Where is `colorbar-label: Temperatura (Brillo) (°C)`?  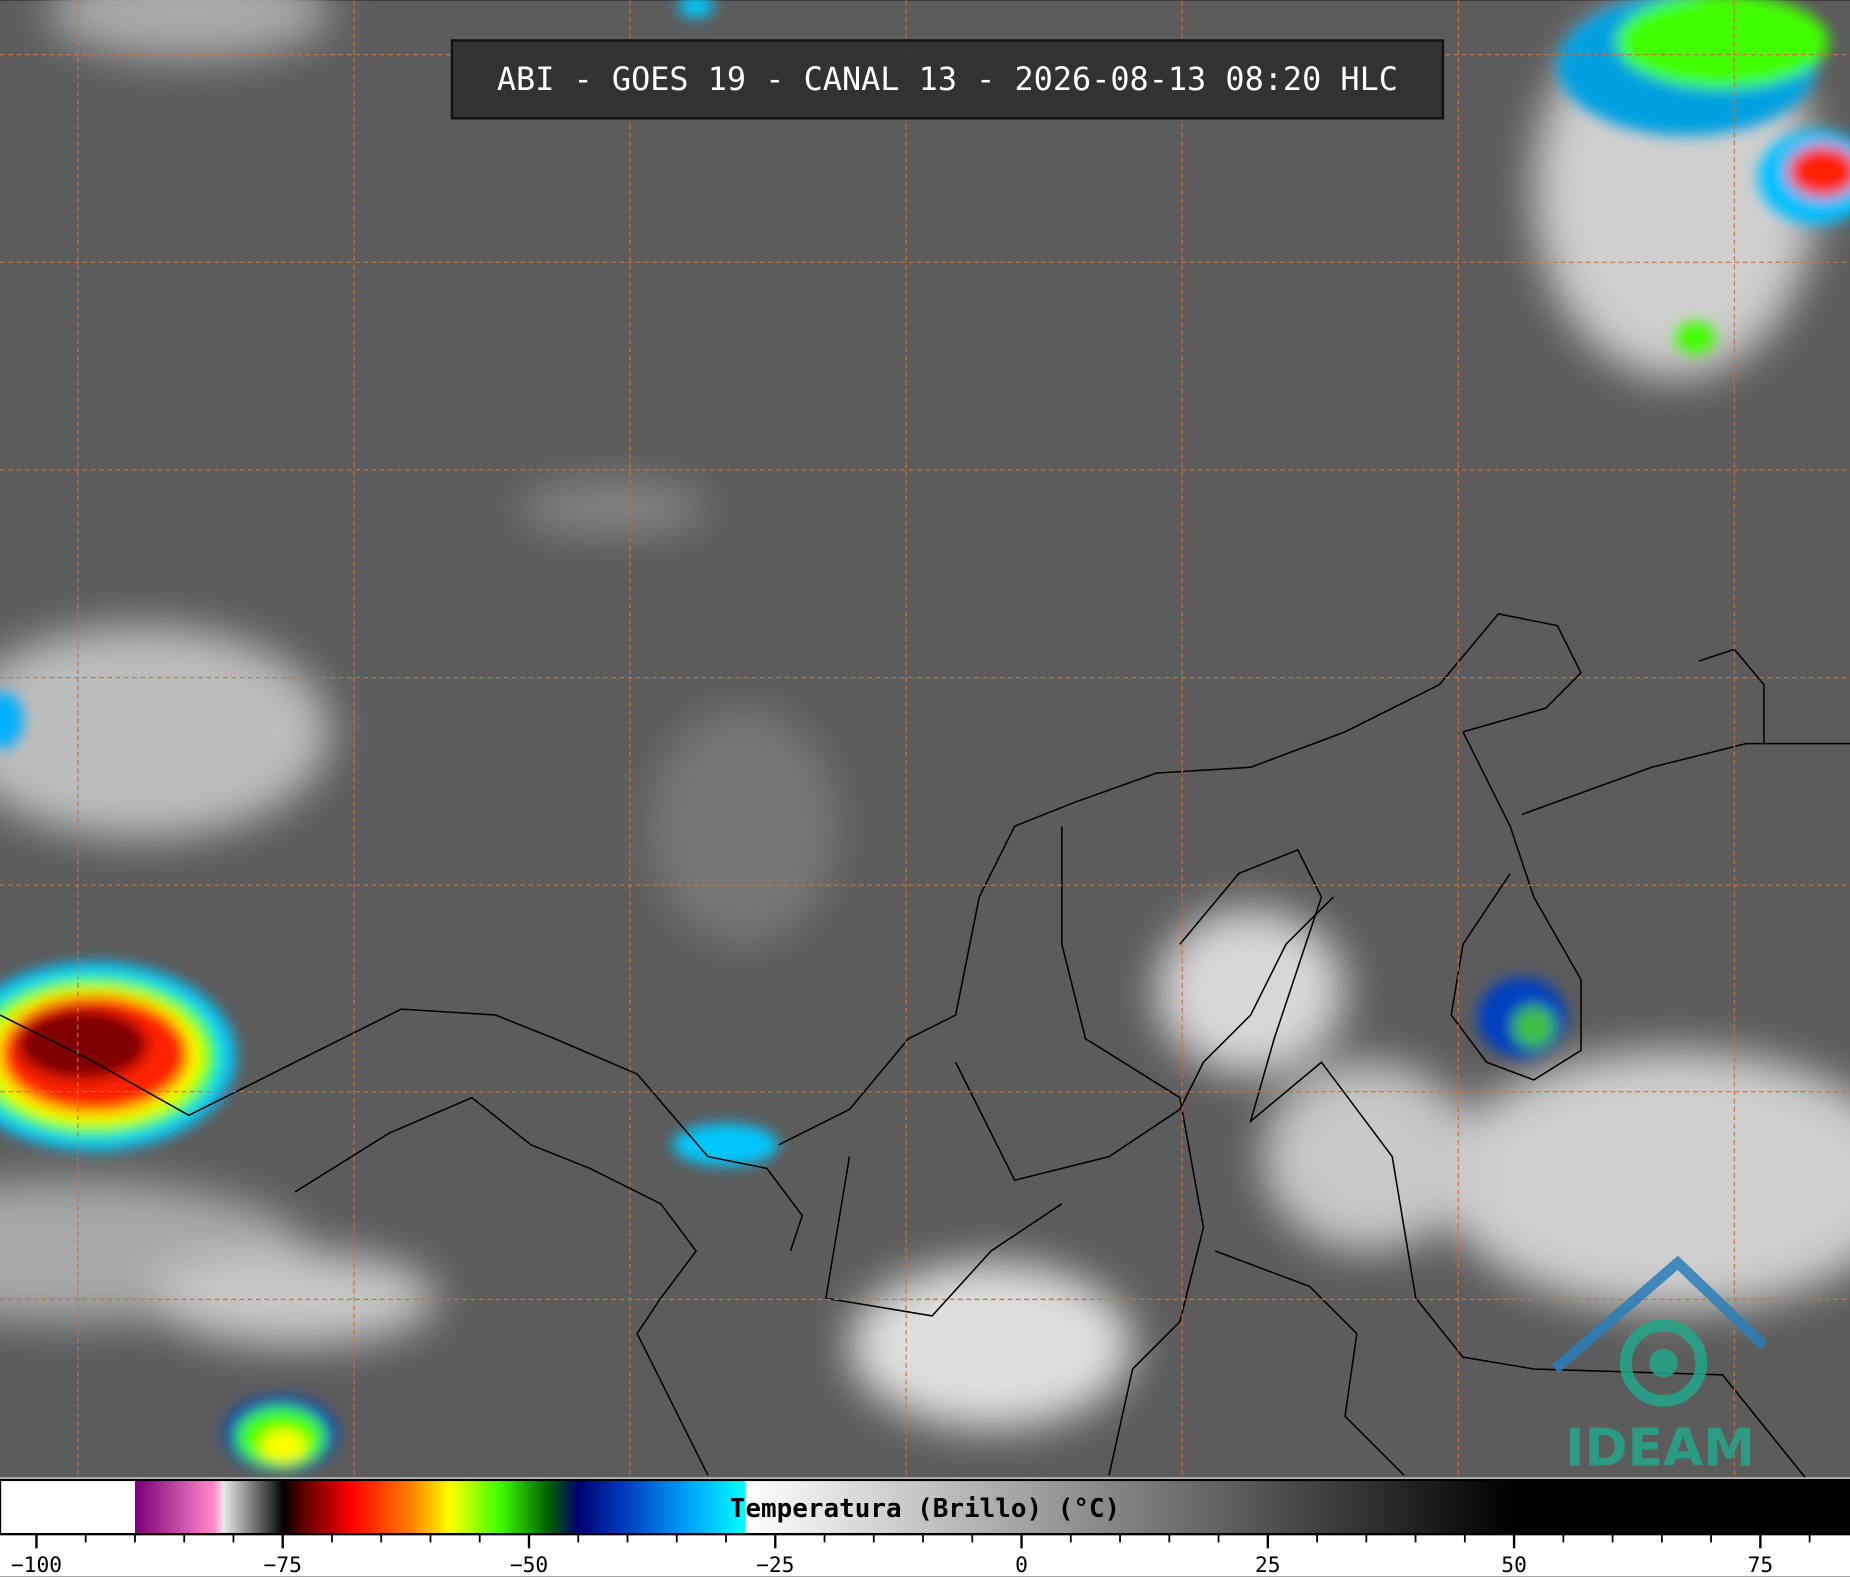 colorbar-label: Temperatura (Brillo) (°C) is located at coordinates (925, 1509).